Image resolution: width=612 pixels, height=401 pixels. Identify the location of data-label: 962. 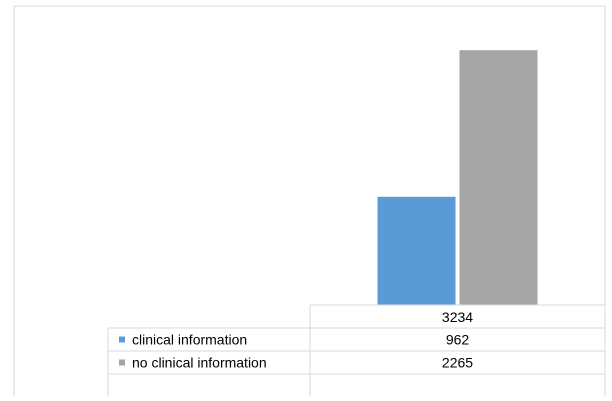
(458, 340).